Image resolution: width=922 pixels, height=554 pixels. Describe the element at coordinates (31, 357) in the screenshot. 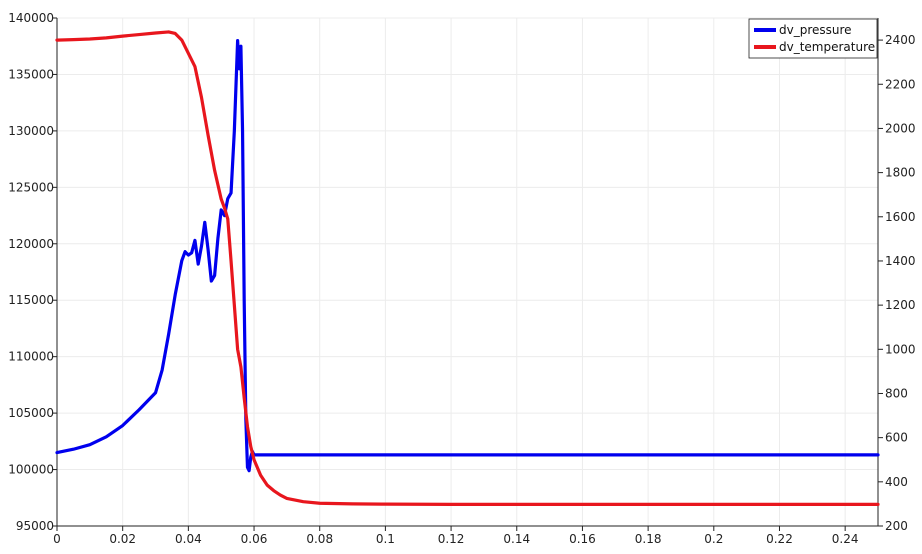

I see `left-y-tick-label: 110000` at that location.